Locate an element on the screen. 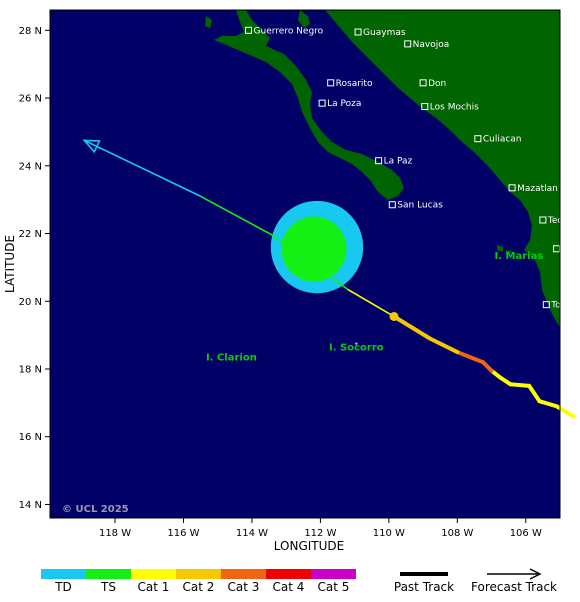 The height and width of the screenshot is (602, 580). city-la-poza: La Poza is located at coordinates (339, 104).